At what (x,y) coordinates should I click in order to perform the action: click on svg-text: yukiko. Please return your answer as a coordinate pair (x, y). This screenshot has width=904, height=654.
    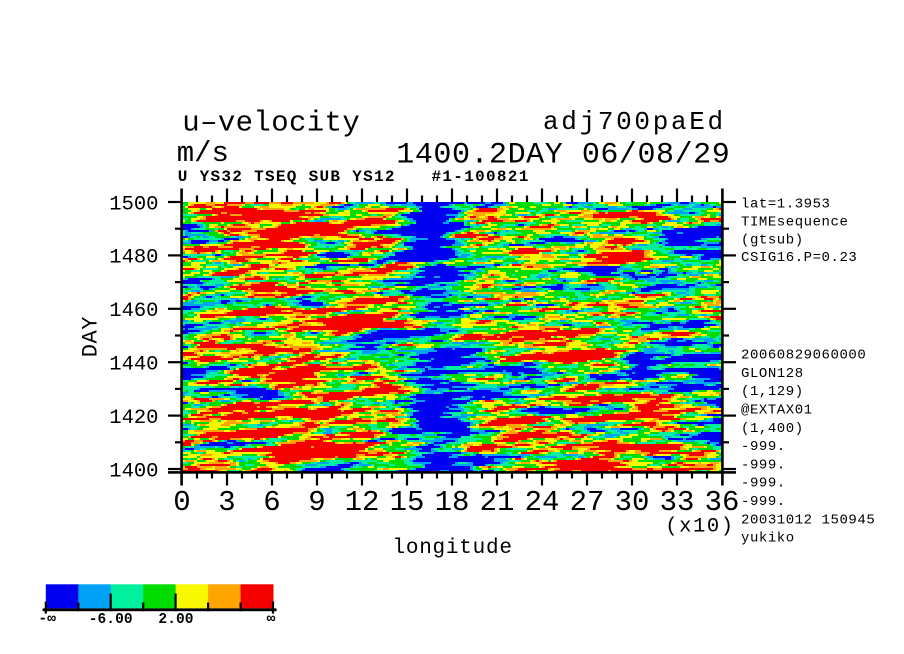
    Looking at the image, I should click on (768, 539).